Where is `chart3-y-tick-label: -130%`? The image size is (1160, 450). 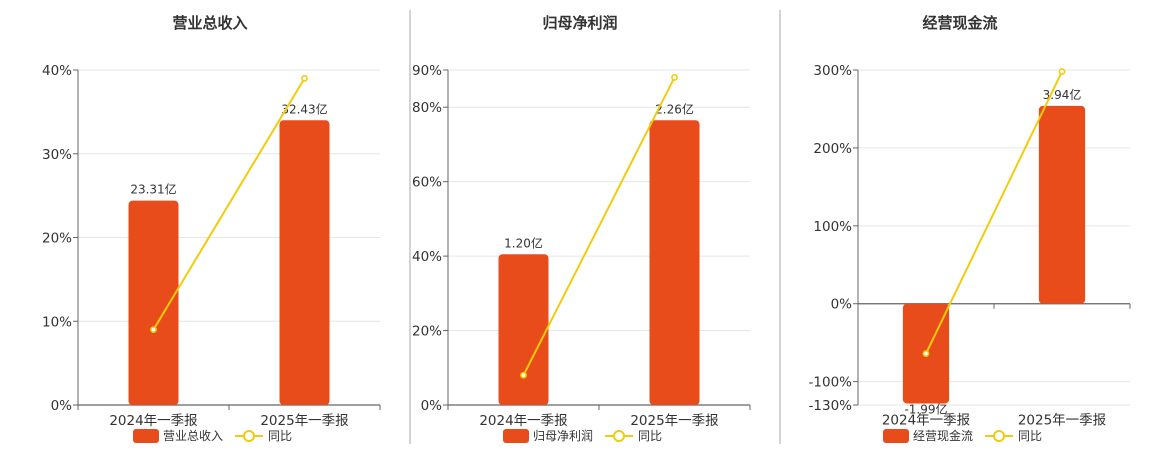
chart3-y-tick-label: -130% is located at coordinates (831, 406).